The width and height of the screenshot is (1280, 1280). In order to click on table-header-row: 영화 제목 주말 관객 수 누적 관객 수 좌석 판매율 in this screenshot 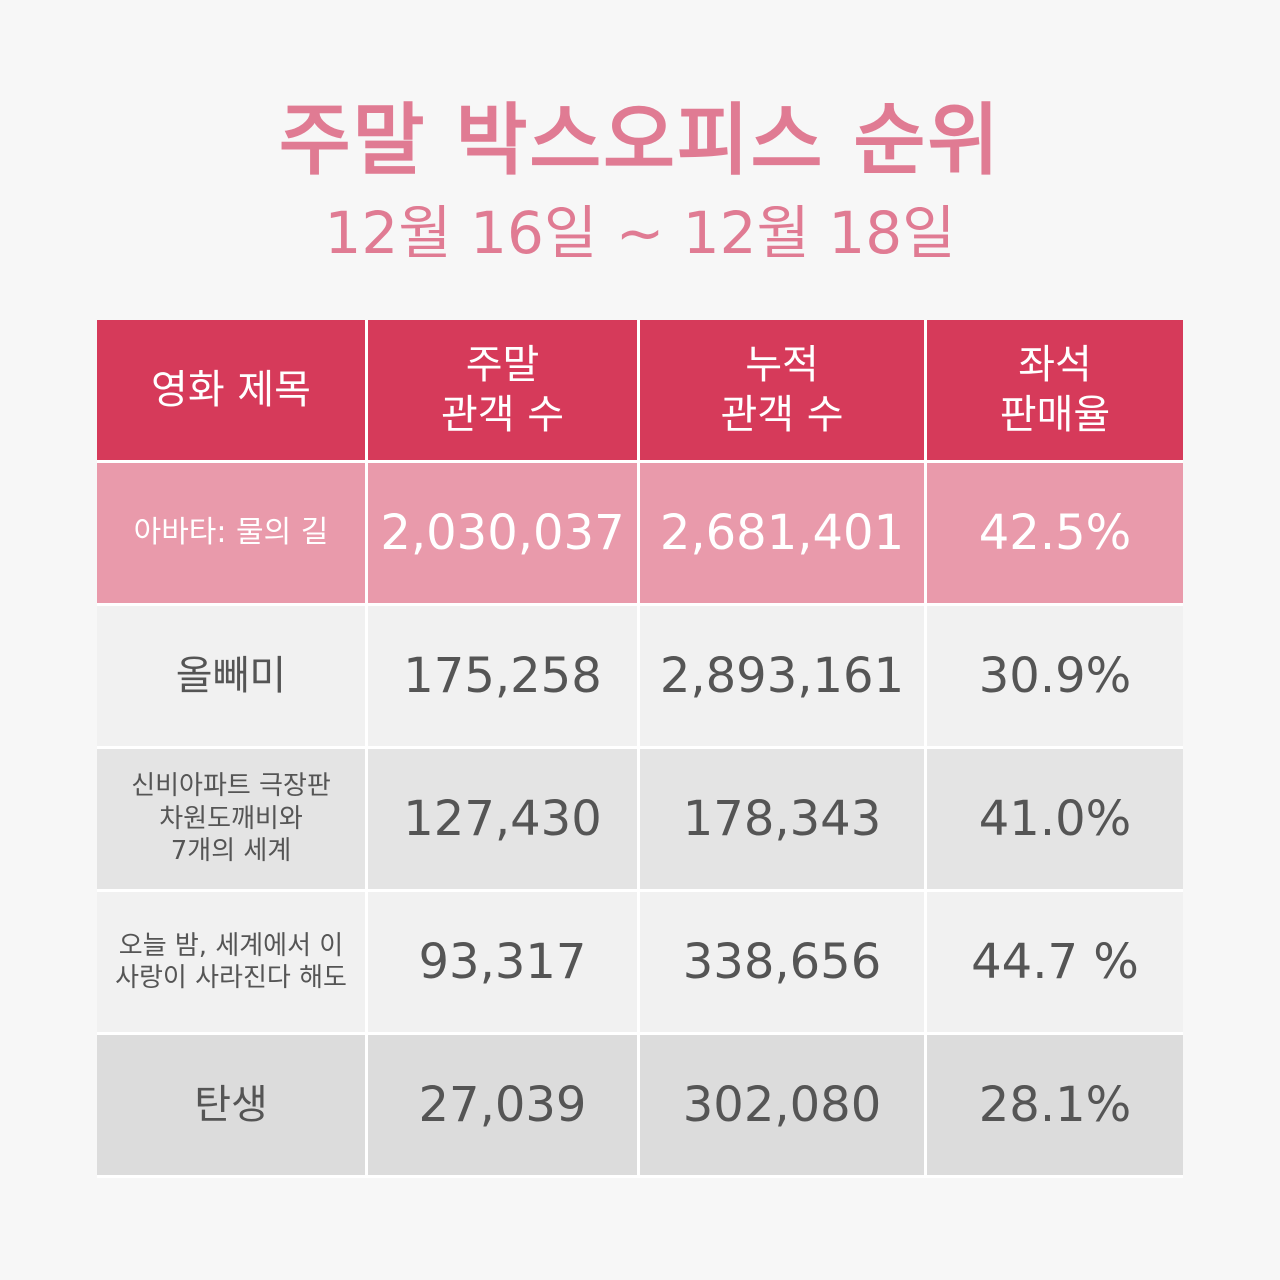, I will do `click(640, 391)`.